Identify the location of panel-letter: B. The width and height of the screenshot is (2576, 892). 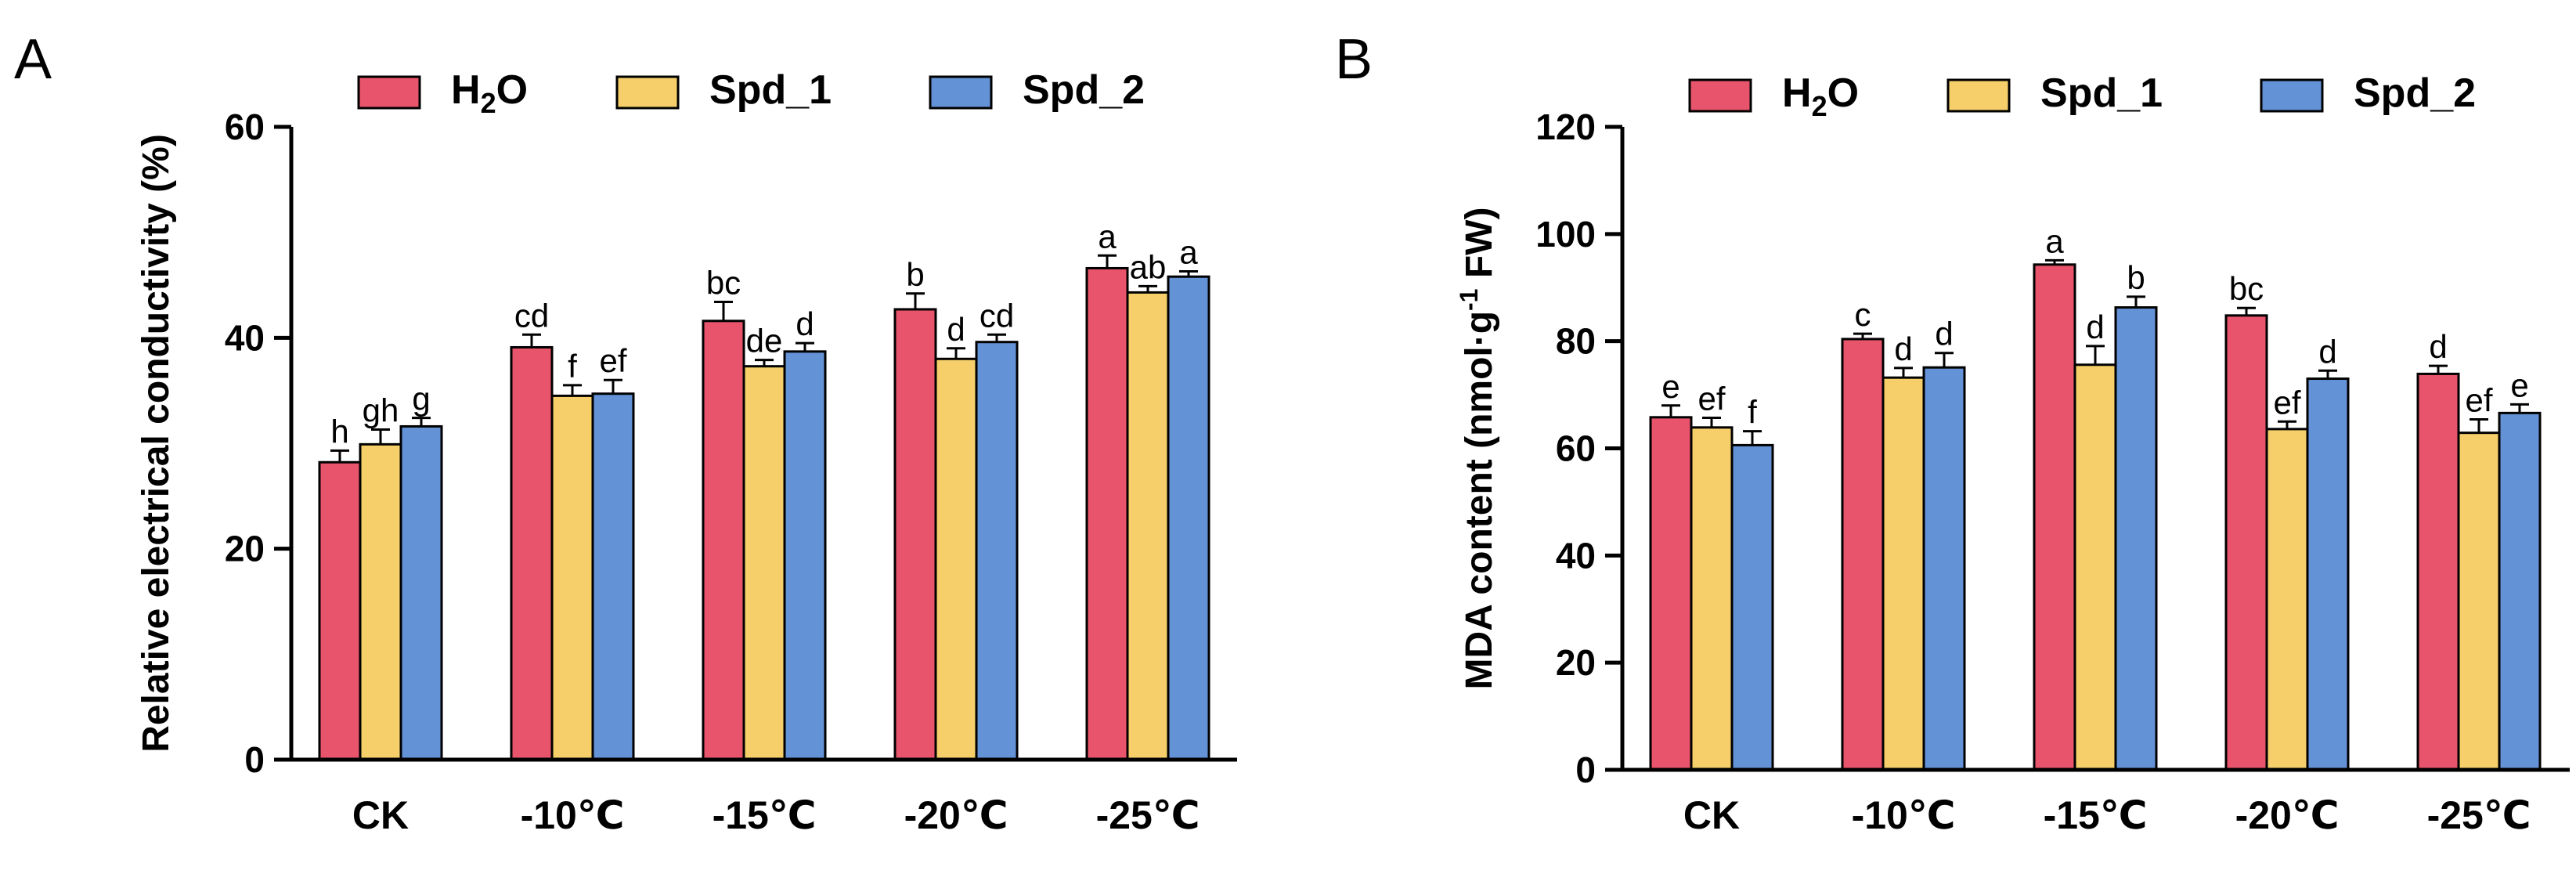
(1354, 59).